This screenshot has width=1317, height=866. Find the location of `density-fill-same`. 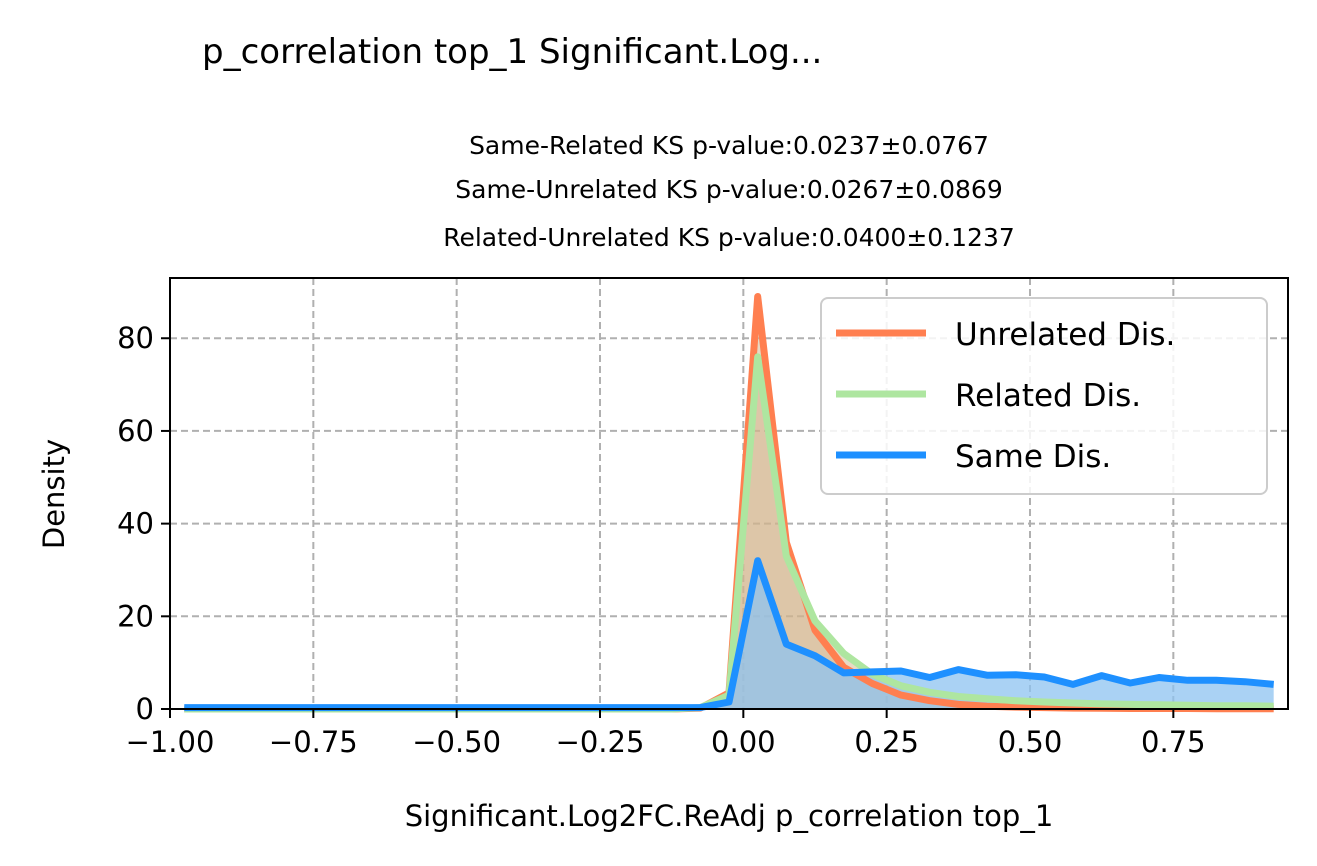

density-fill-same is located at coordinates (729, 634).